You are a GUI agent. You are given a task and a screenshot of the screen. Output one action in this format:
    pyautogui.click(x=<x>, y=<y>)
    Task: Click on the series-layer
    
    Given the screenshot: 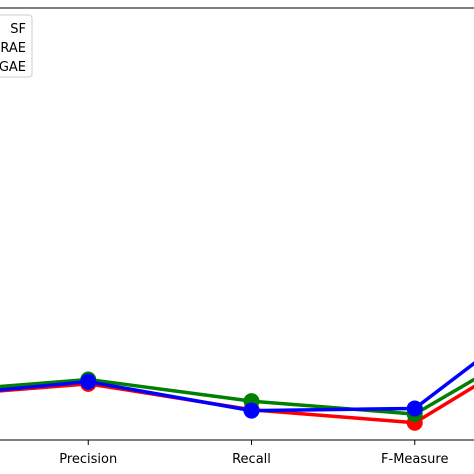 What is the action you would take?
    pyautogui.click(x=237, y=396)
    